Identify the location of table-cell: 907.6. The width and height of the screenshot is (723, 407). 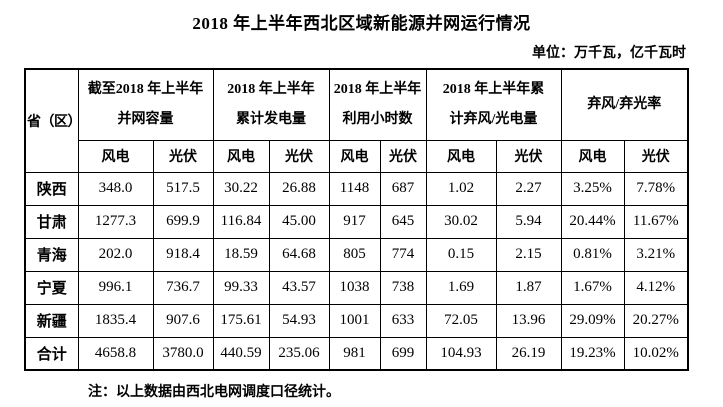
(183, 320).